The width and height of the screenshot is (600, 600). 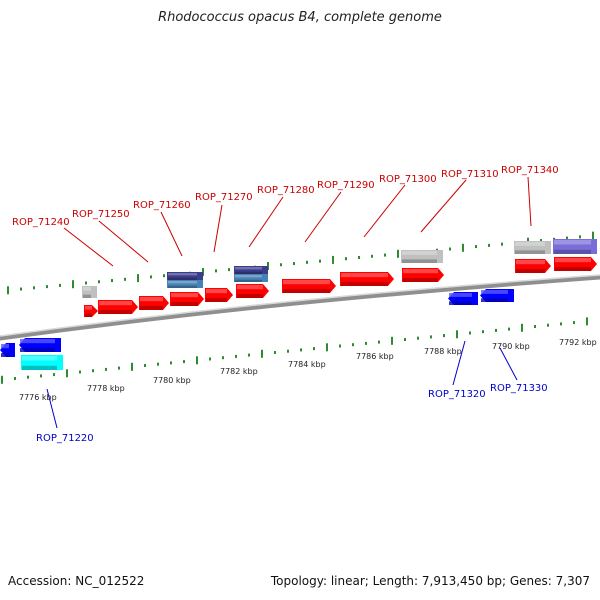 I want to click on reverse-tick-row, so click(x=294, y=350).